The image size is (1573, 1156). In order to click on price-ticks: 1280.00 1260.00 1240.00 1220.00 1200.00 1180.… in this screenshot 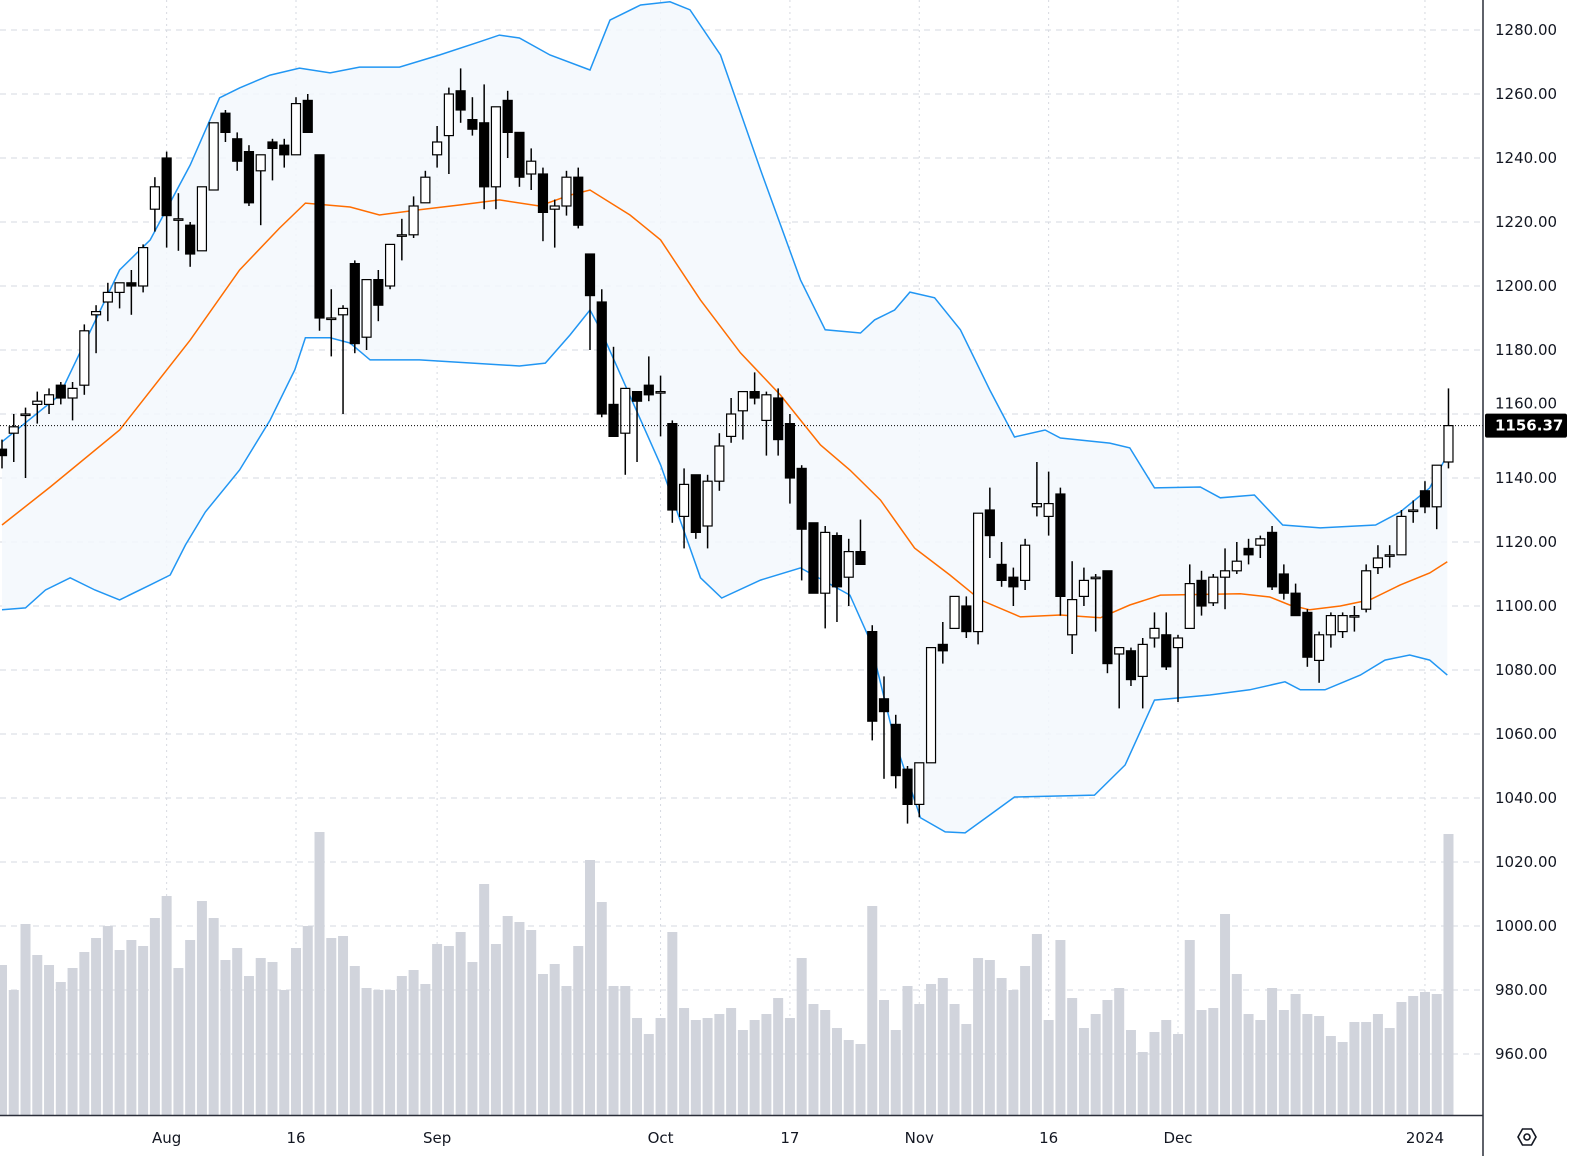, I will do `click(1526, 542)`.